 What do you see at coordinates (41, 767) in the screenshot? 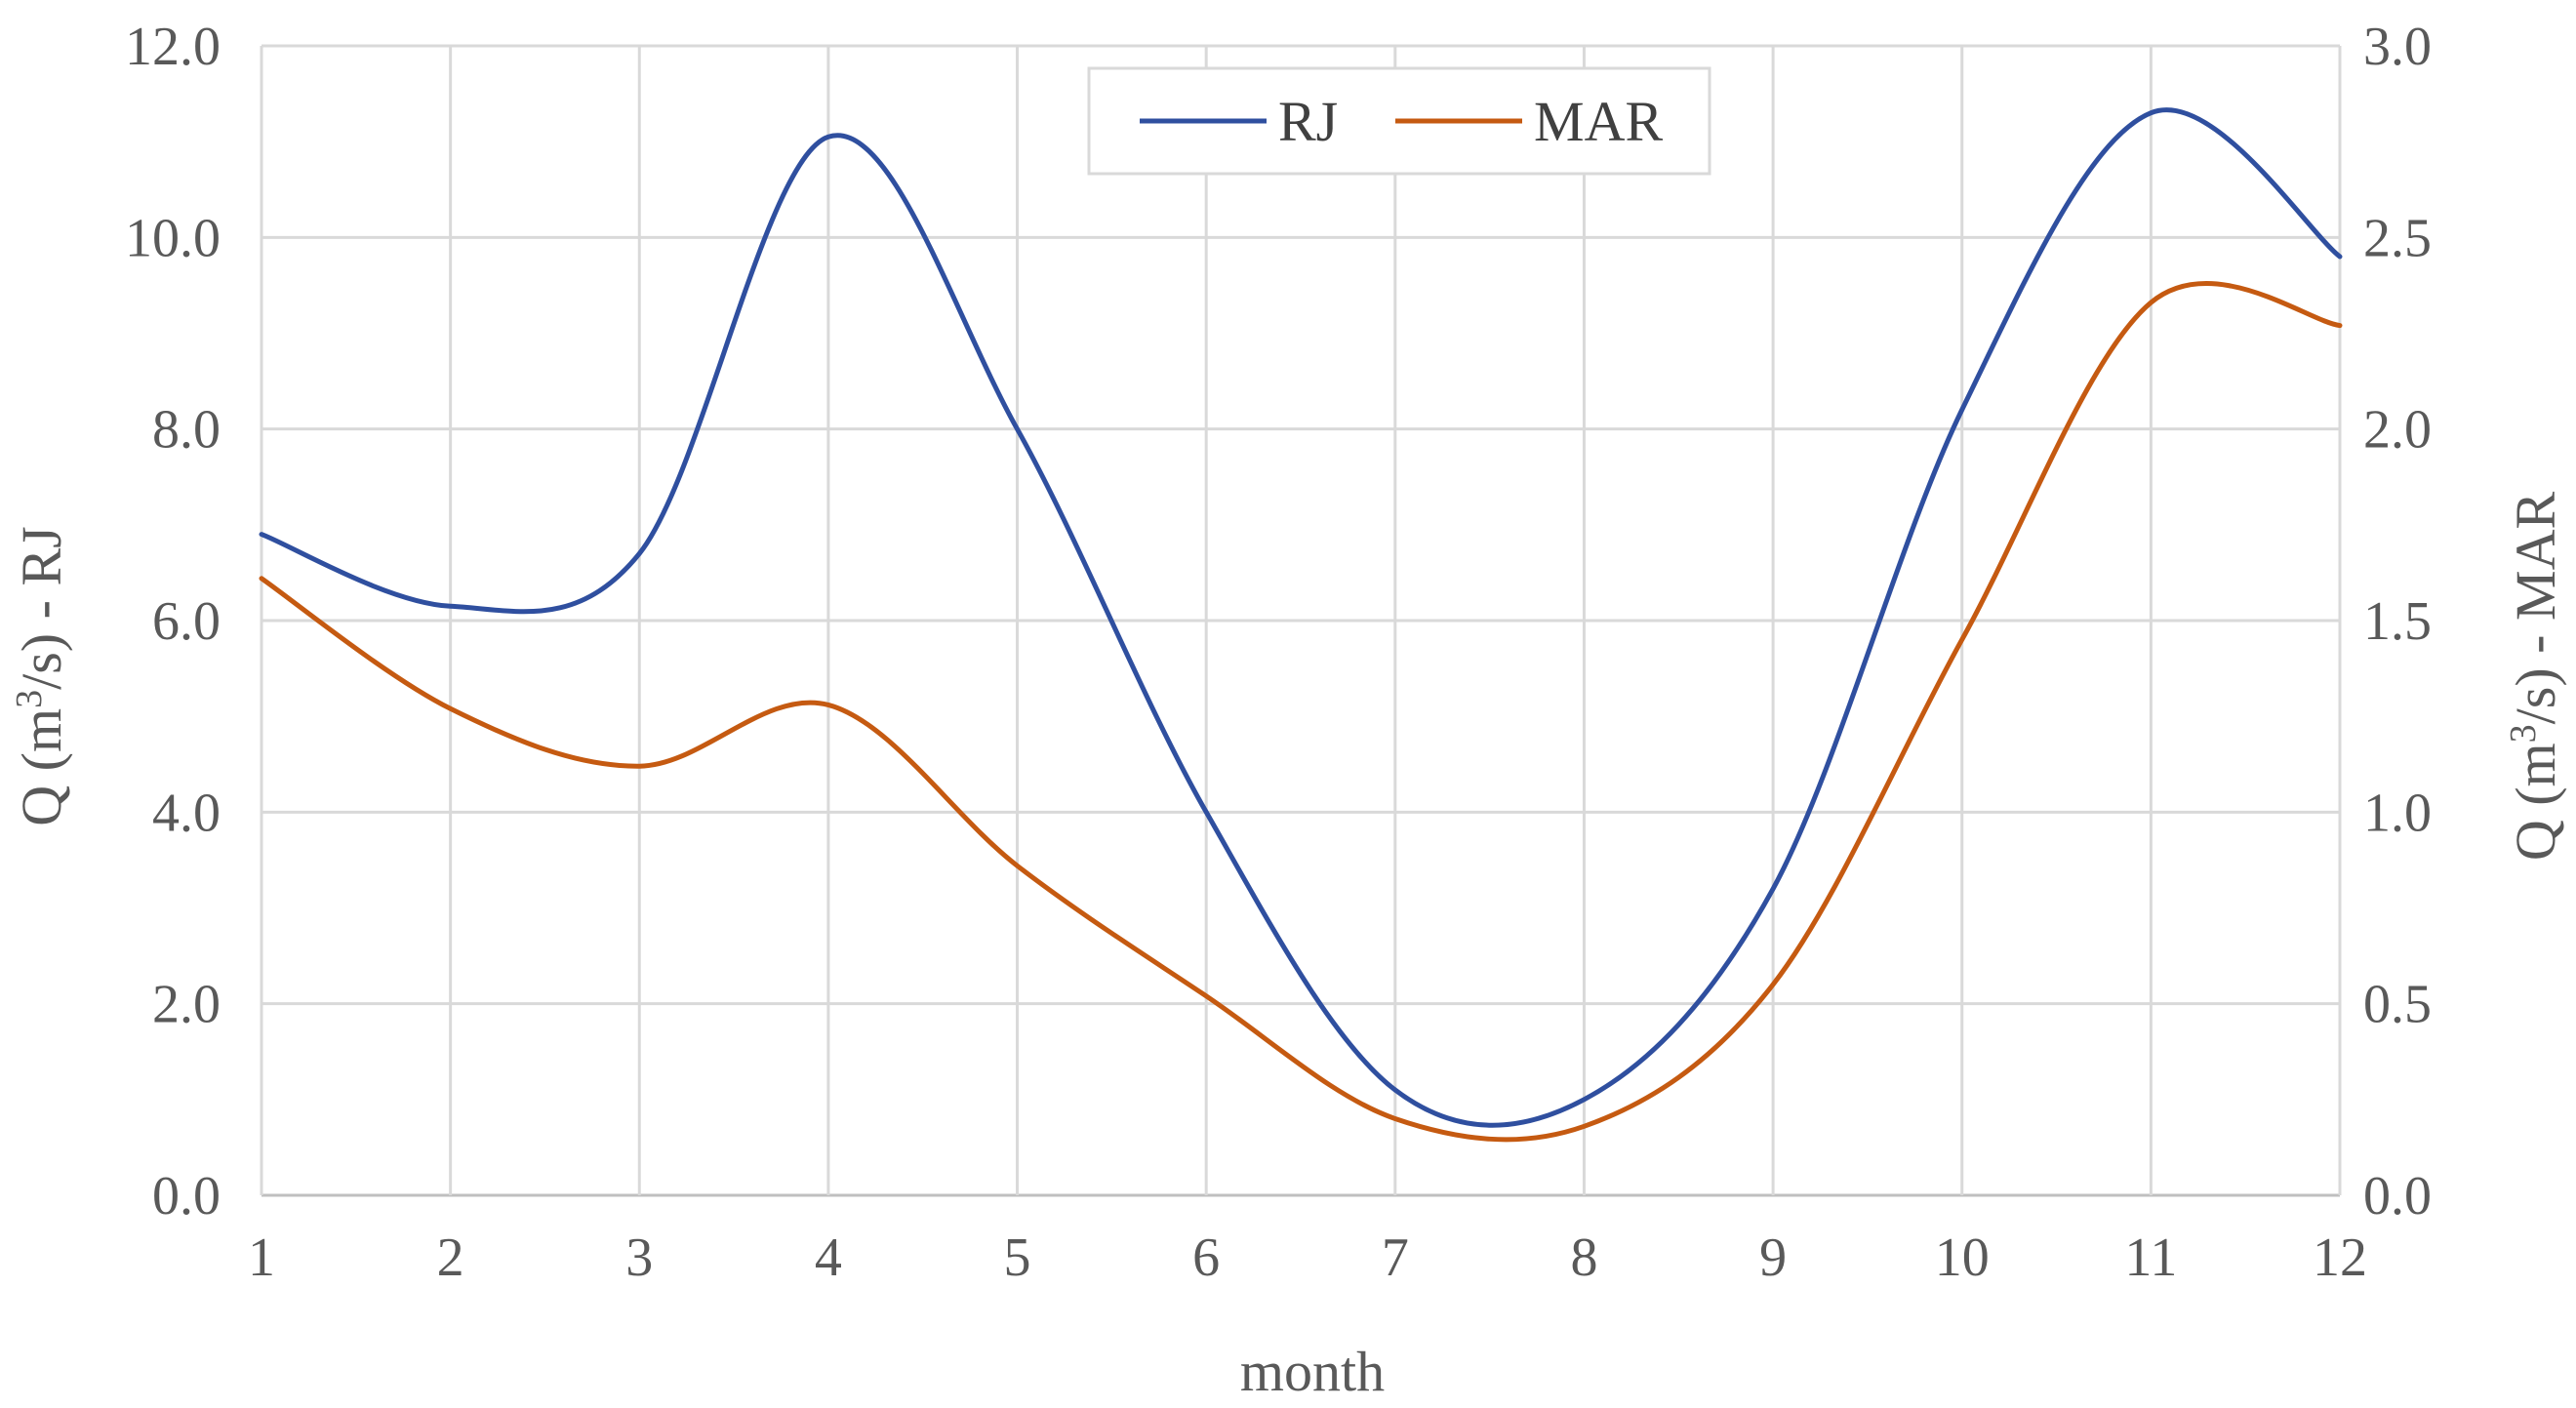
I see `y-left-title-pre: Q (m` at bounding box center [41, 767].